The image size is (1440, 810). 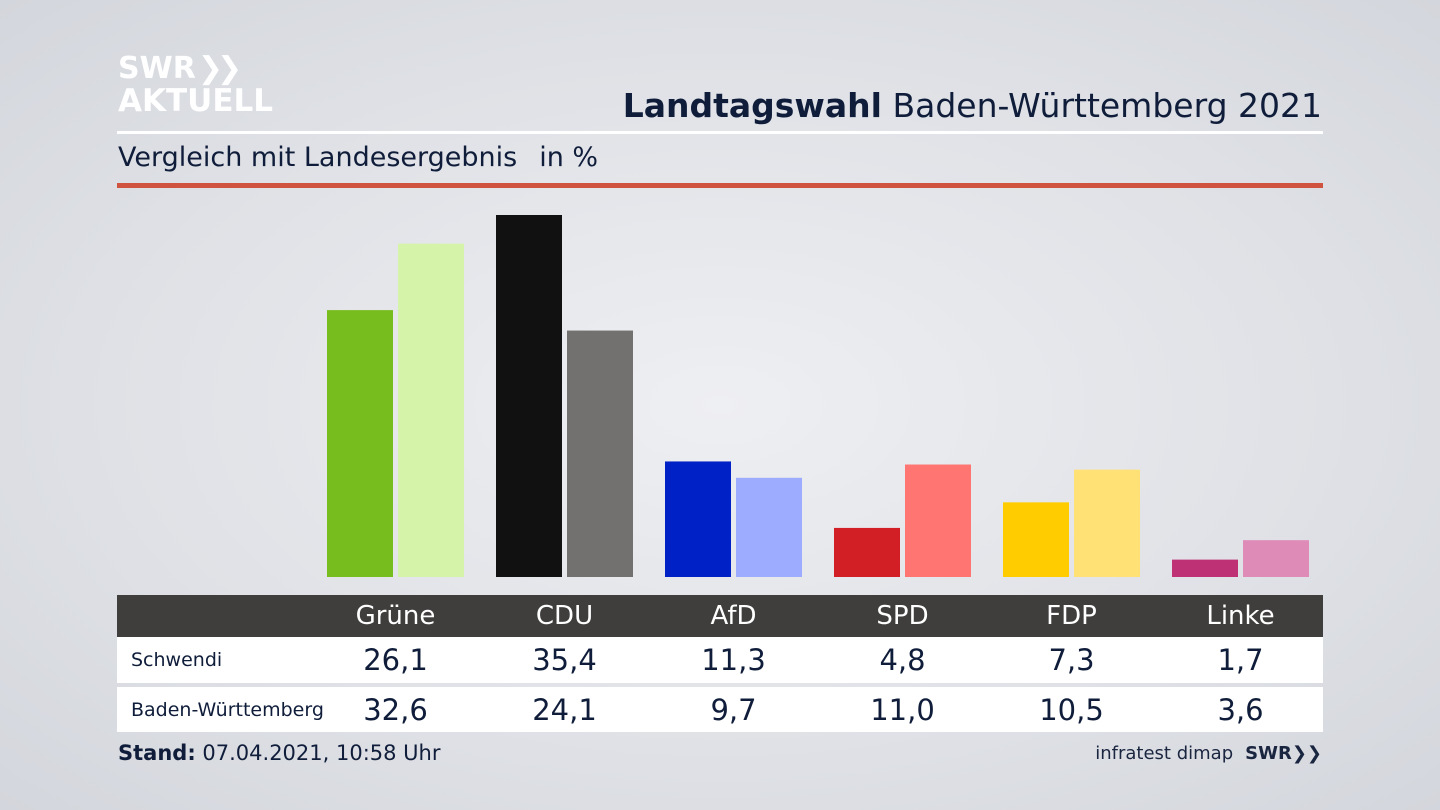 What do you see at coordinates (1071, 709) in the screenshot?
I see `value-fdp-baden-wuerttemberg: 10,5` at bounding box center [1071, 709].